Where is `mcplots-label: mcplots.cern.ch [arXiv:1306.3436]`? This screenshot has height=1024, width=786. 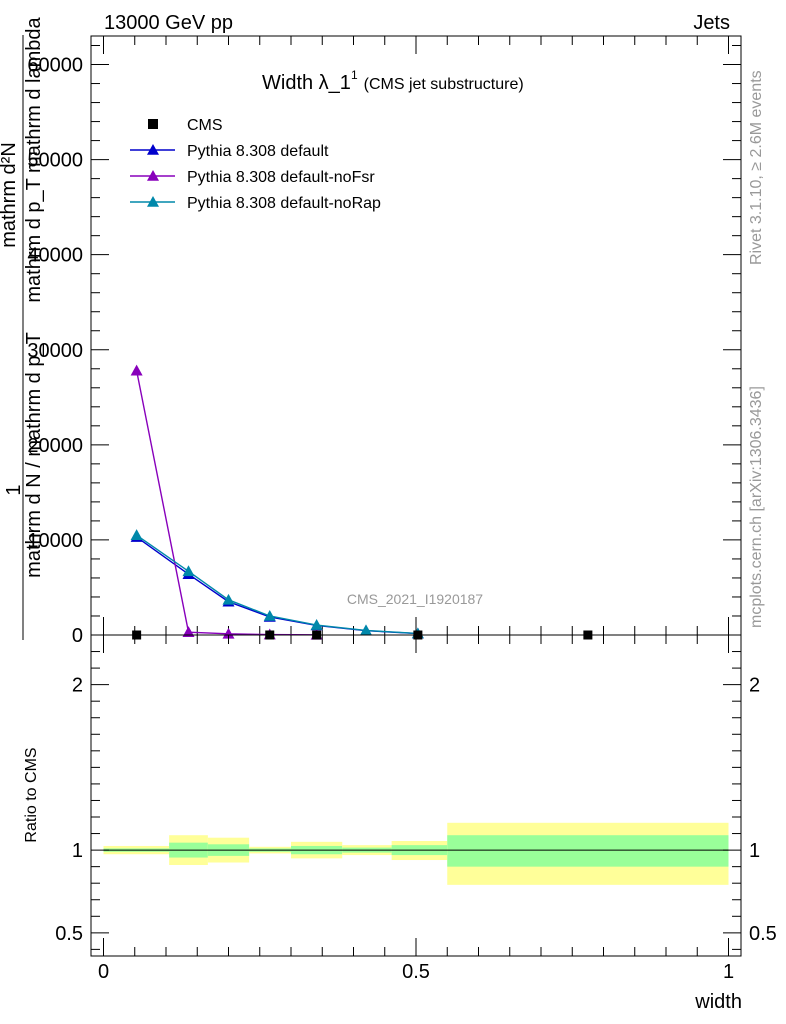 mcplots-label: mcplots.cern.ch [arXiv:1306.3436] is located at coordinates (756, 507).